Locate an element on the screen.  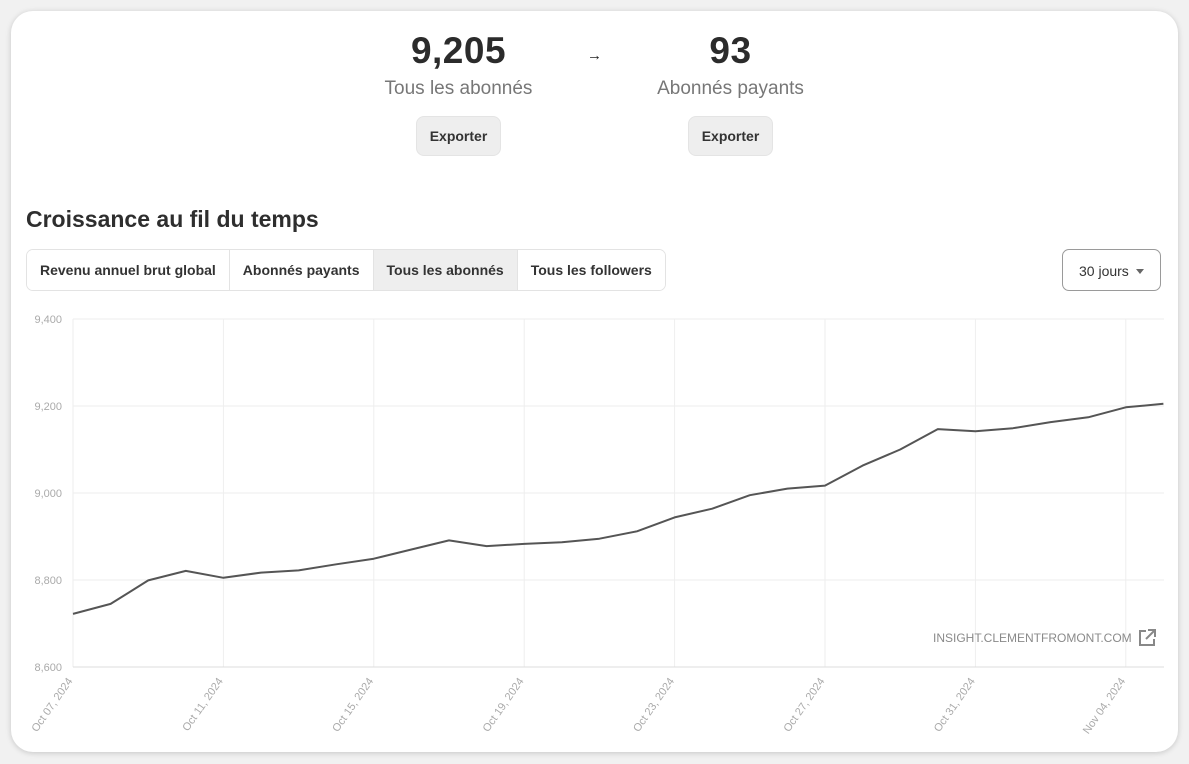
x-tick-label: Oct 27, 2024 is located at coordinates (804, 705).